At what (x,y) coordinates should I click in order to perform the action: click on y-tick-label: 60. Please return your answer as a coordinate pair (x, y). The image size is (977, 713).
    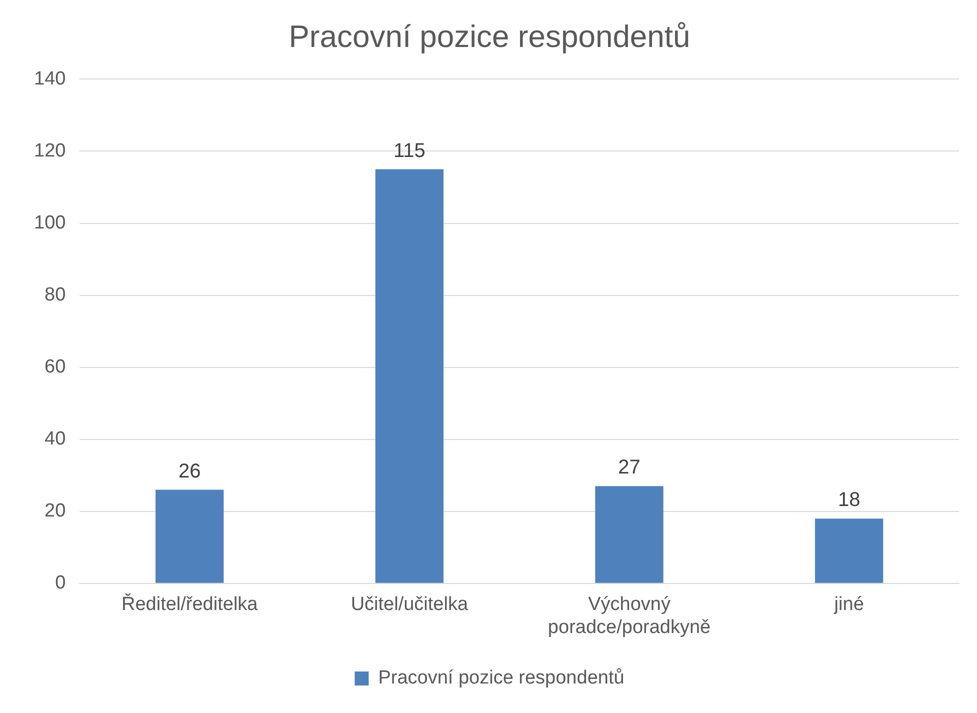
    Looking at the image, I should click on (55, 367).